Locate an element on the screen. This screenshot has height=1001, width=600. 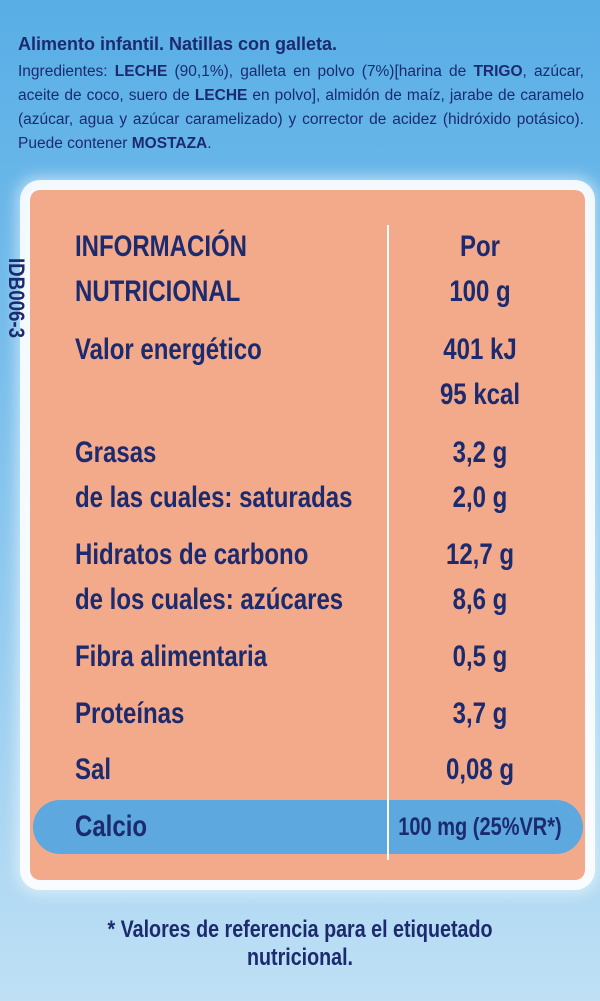
row-label: NUTRICIONAL is located at coordinates (158, 291).